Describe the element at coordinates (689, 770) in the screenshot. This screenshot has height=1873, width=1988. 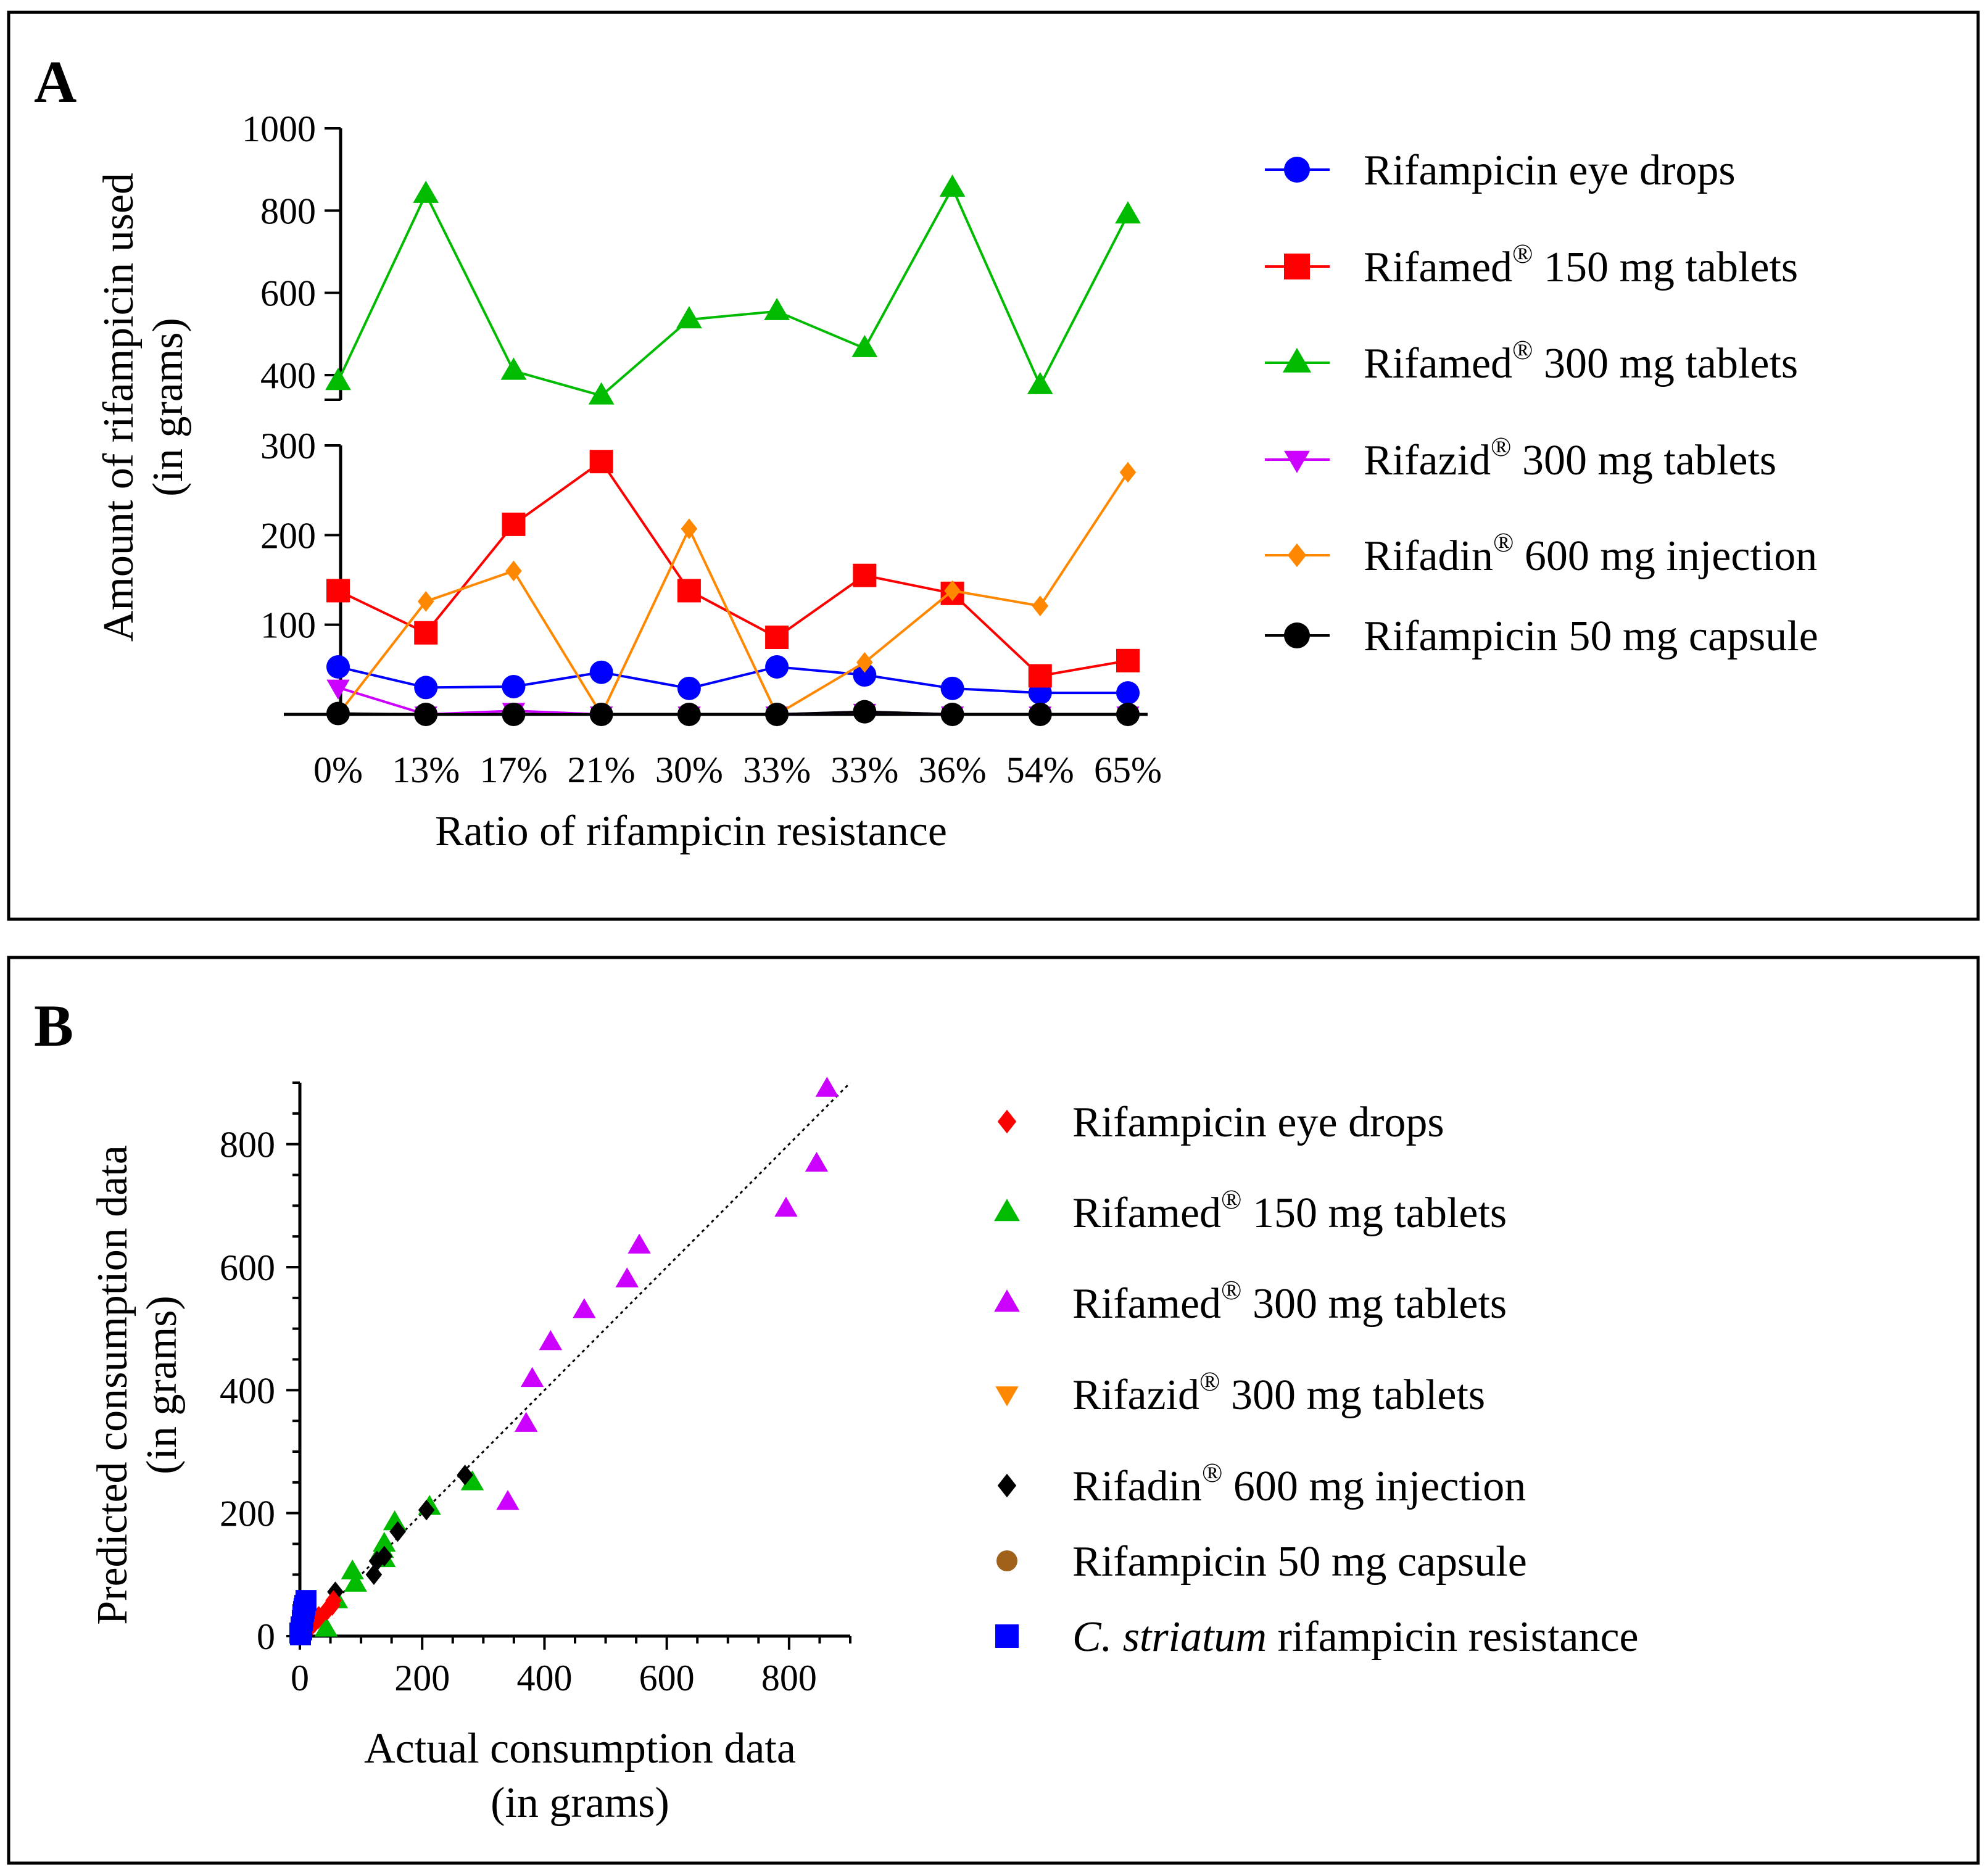
I see `x-tick-label: 30%` at that location.